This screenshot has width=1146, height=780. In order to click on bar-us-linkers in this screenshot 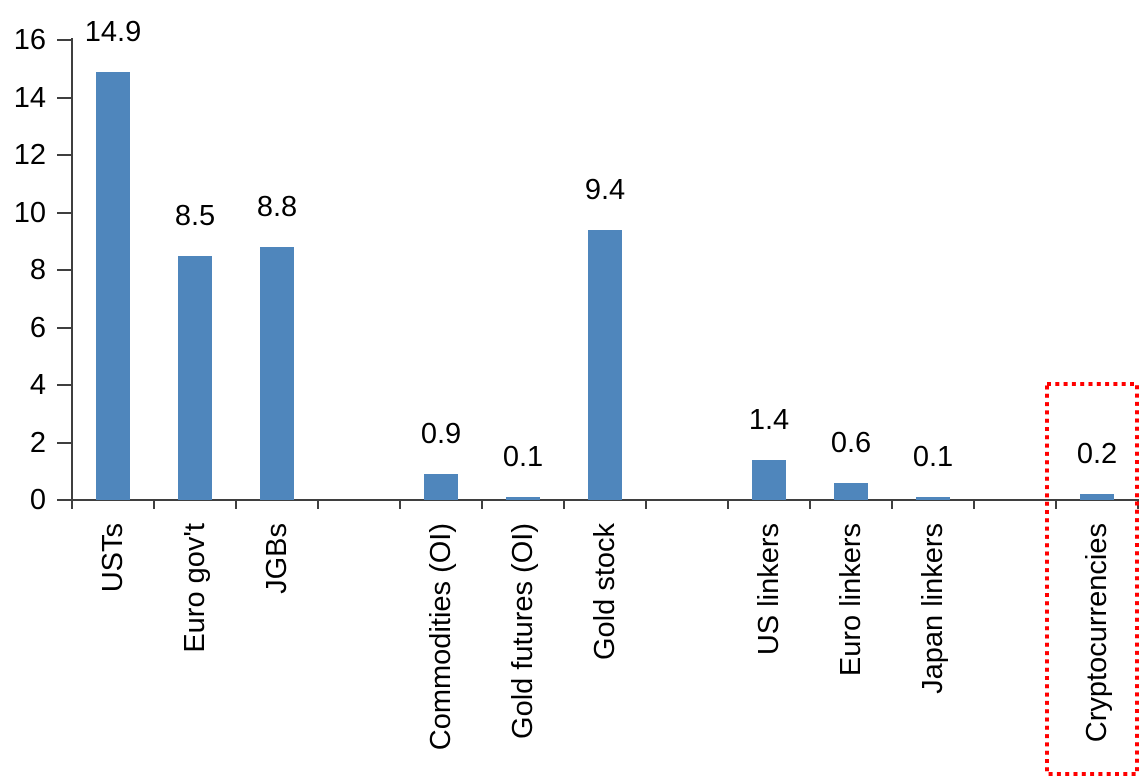, I will do `click(769, 479)`.